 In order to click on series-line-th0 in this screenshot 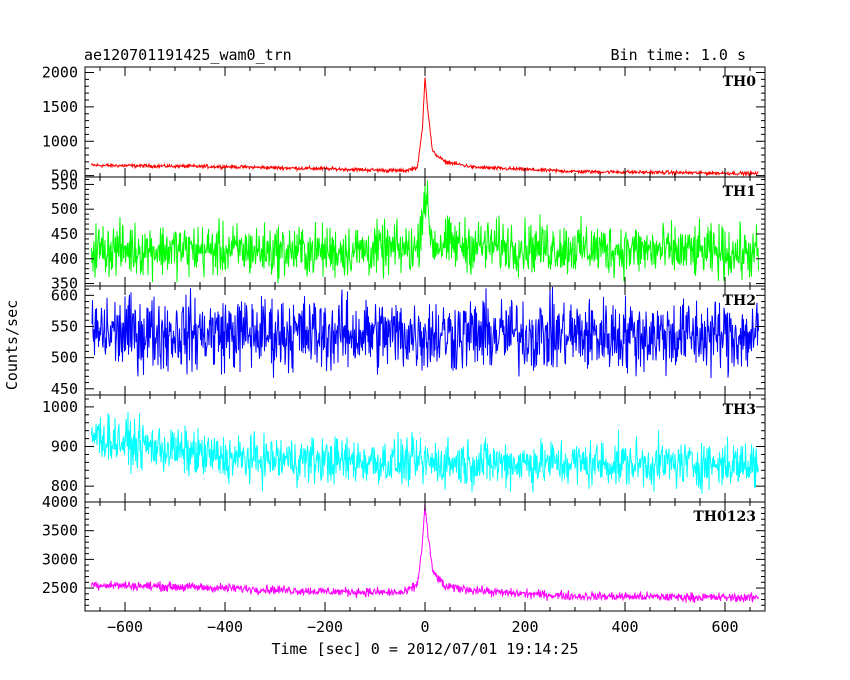, I will do `click(425, 127)`.